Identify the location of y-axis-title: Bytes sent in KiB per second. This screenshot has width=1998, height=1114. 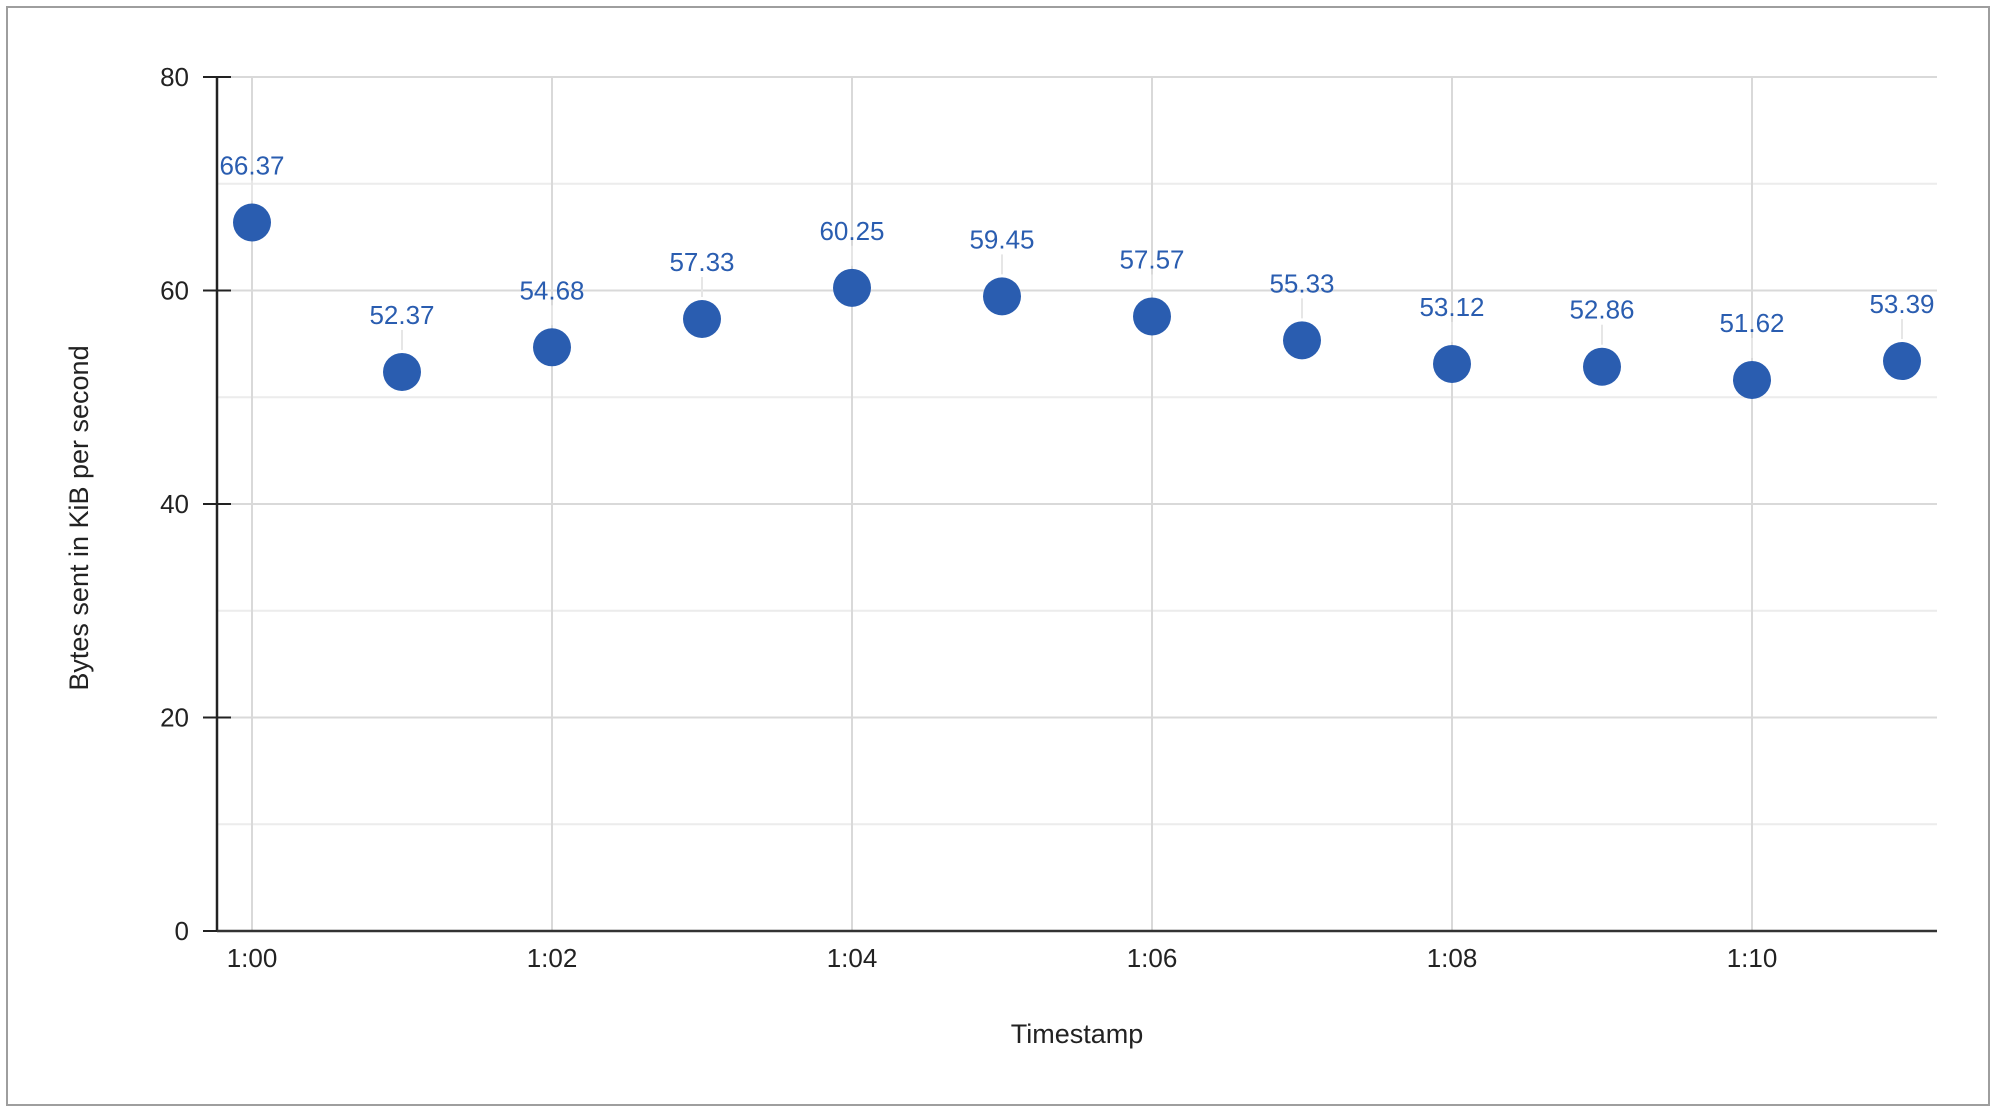
(79, 517).